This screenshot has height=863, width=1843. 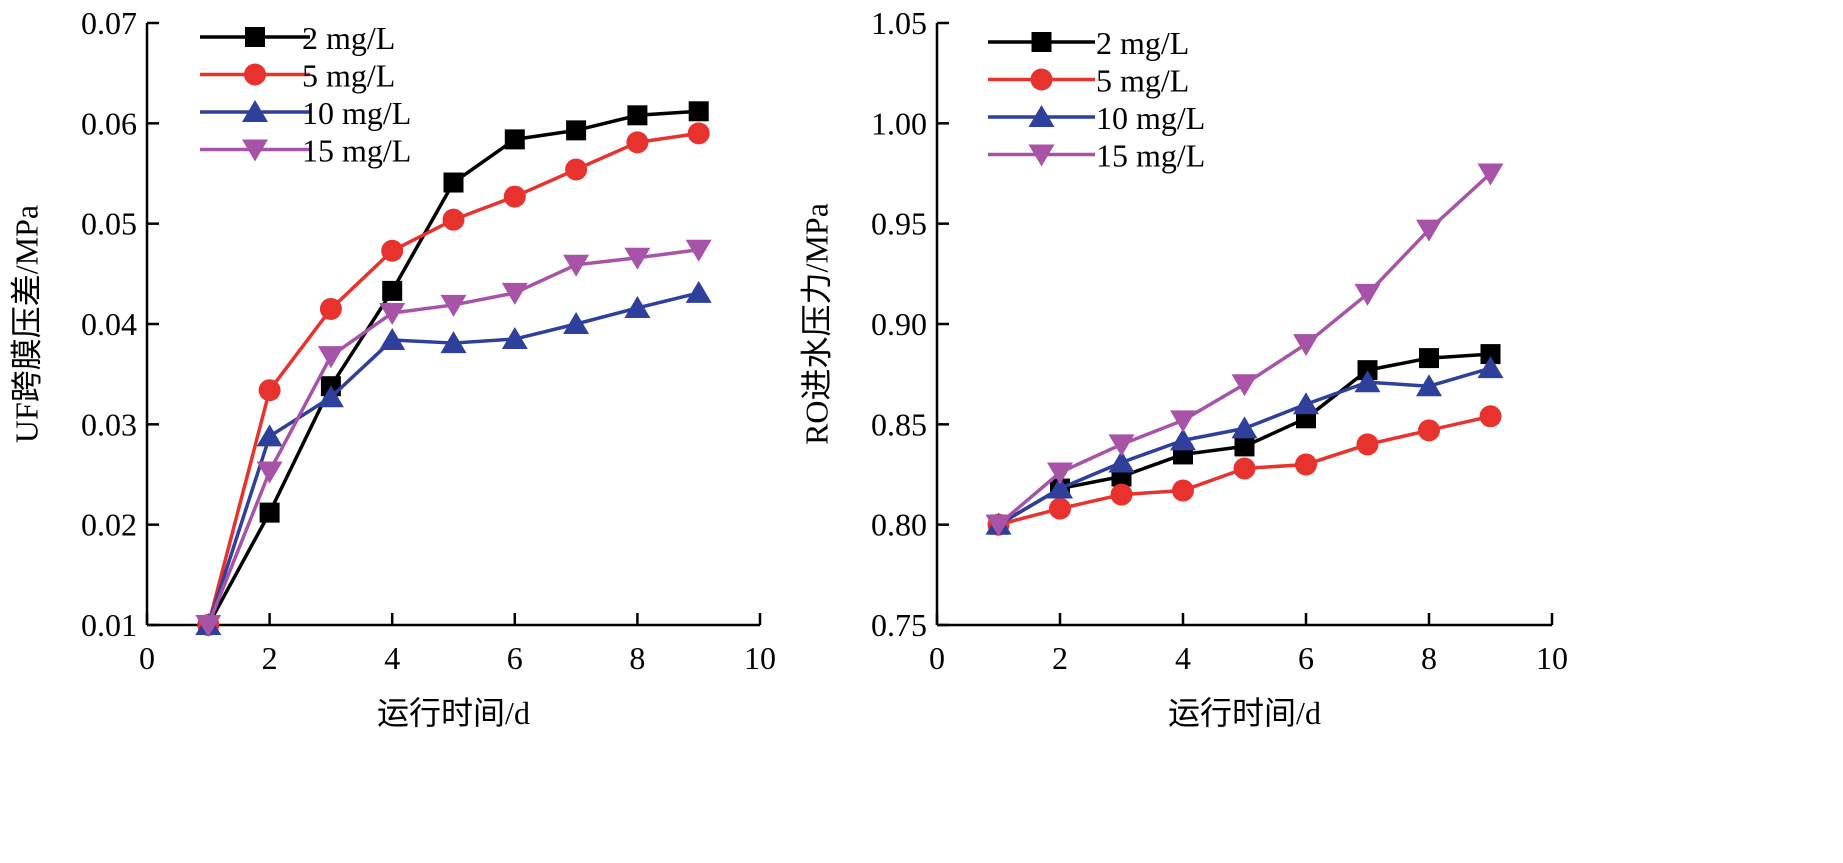 I want to click on legend: 2 mg/L5 mg/L10 mg/L15 mg/L, so click(x=1096, y=99).